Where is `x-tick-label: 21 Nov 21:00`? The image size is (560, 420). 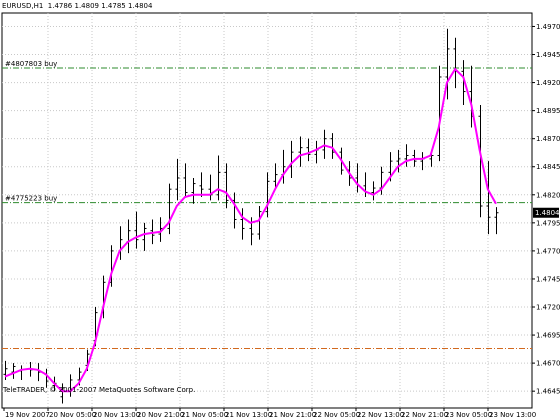 x-tick-label: 21 Nov 21:00 is located at coordinates (292, 415).